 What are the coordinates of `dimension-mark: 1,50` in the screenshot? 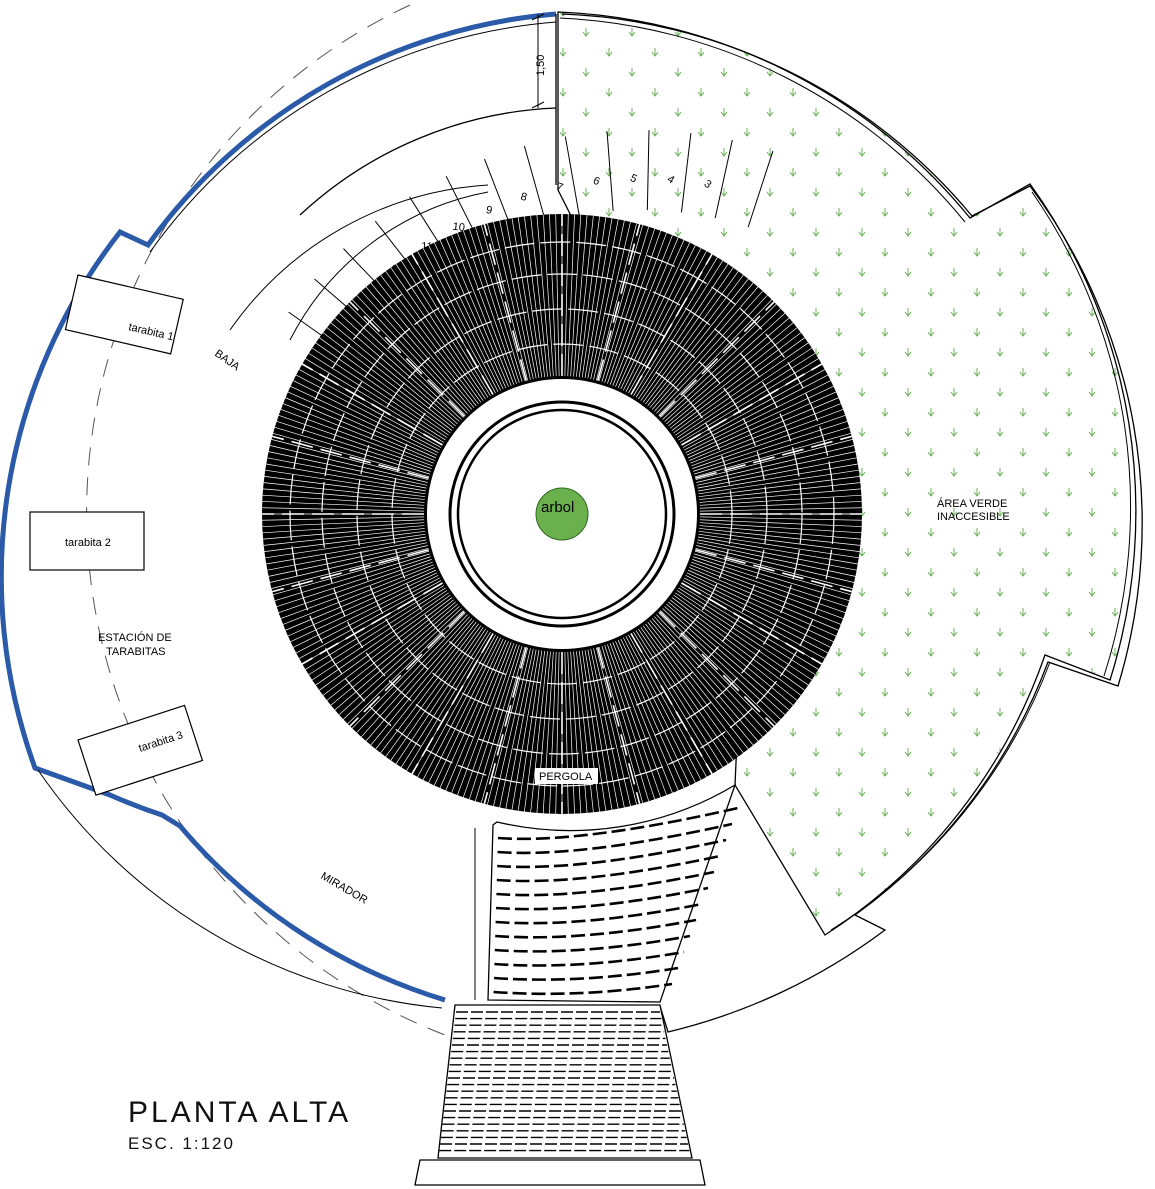 It's located at (539, 61).